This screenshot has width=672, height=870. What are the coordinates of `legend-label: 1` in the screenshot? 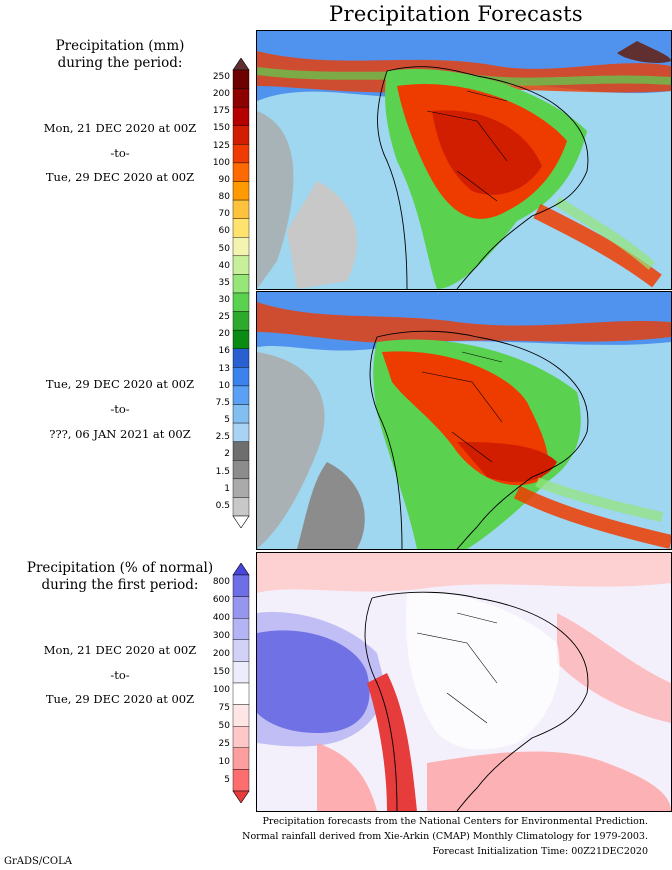 It's located at (227, 488).